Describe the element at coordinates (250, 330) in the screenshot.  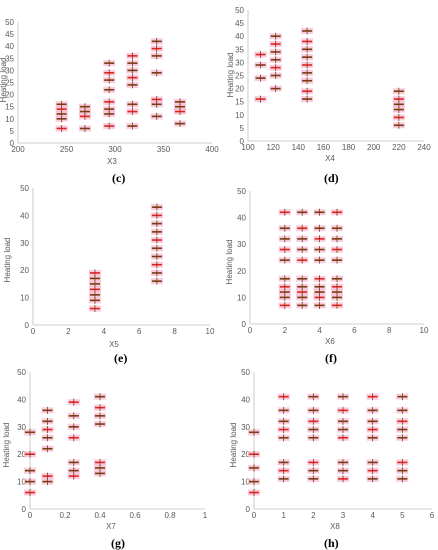
I see `x-tick-label: 0` at that location.